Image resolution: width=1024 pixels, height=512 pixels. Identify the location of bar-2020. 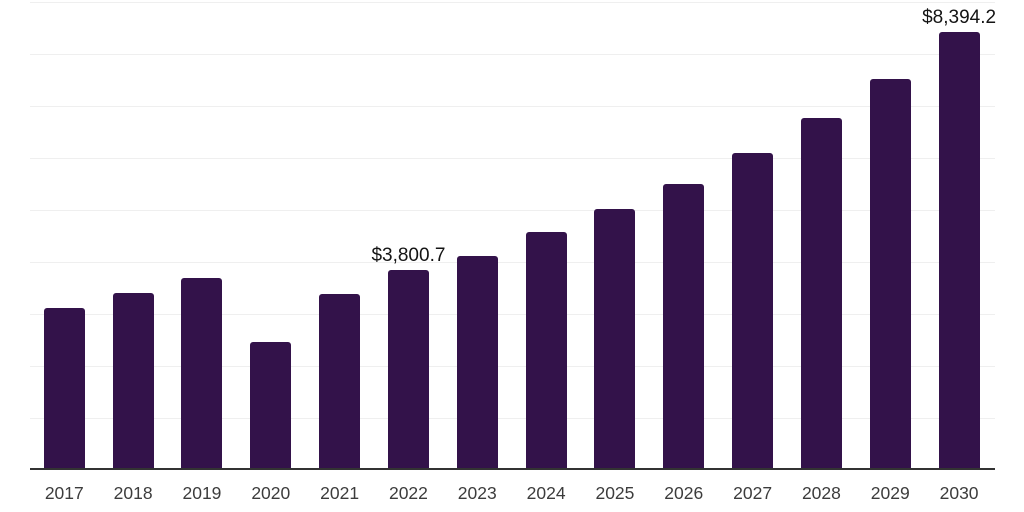
(271, 404).